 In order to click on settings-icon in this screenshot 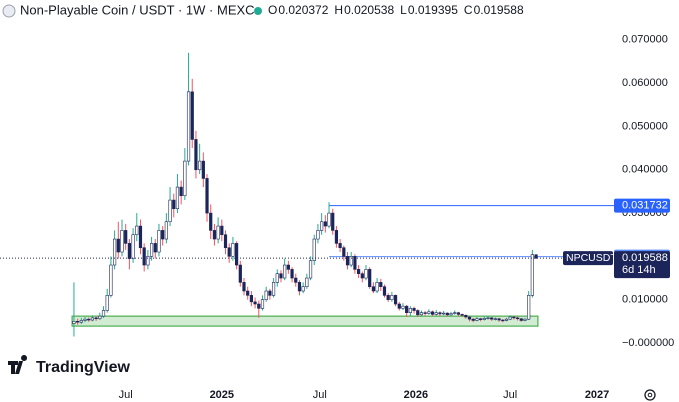, I will do `click(650, 395)`.